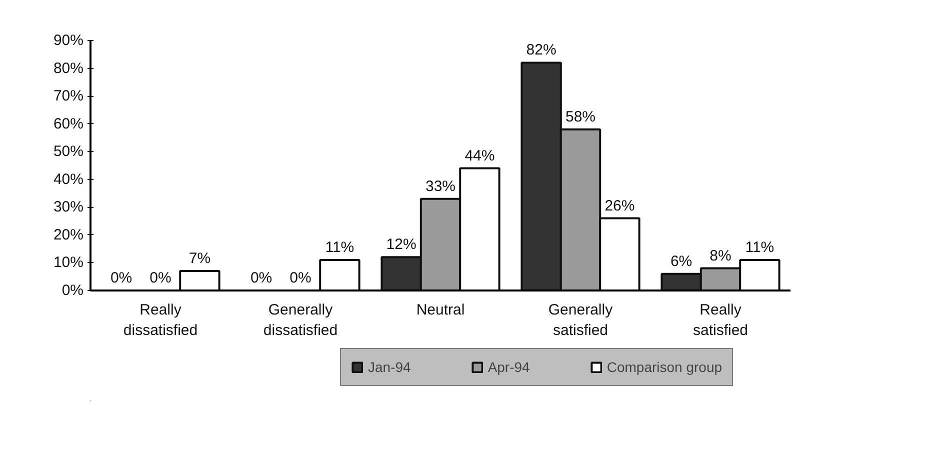 The height and width of the screenshot is (472, 941). Describe the element at coordinates (681, 261) in the screenshot. I see `data-label: 6%` at that location.